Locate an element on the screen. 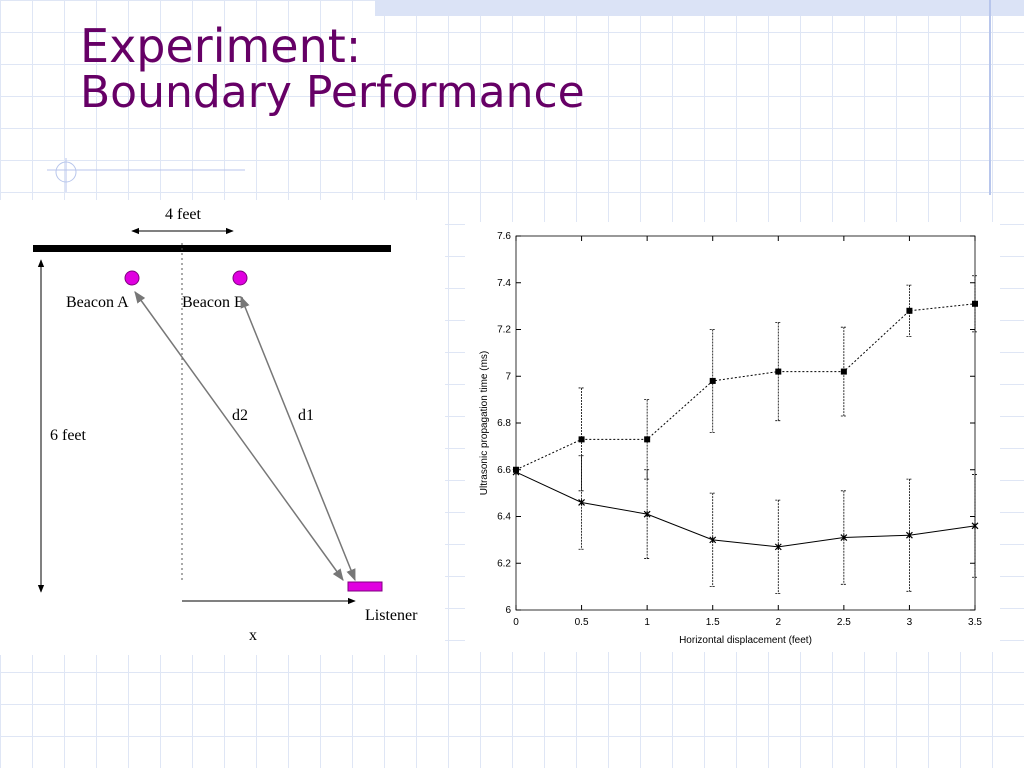  x-tick-label: 3.5 is located at coordinates (975, 622).